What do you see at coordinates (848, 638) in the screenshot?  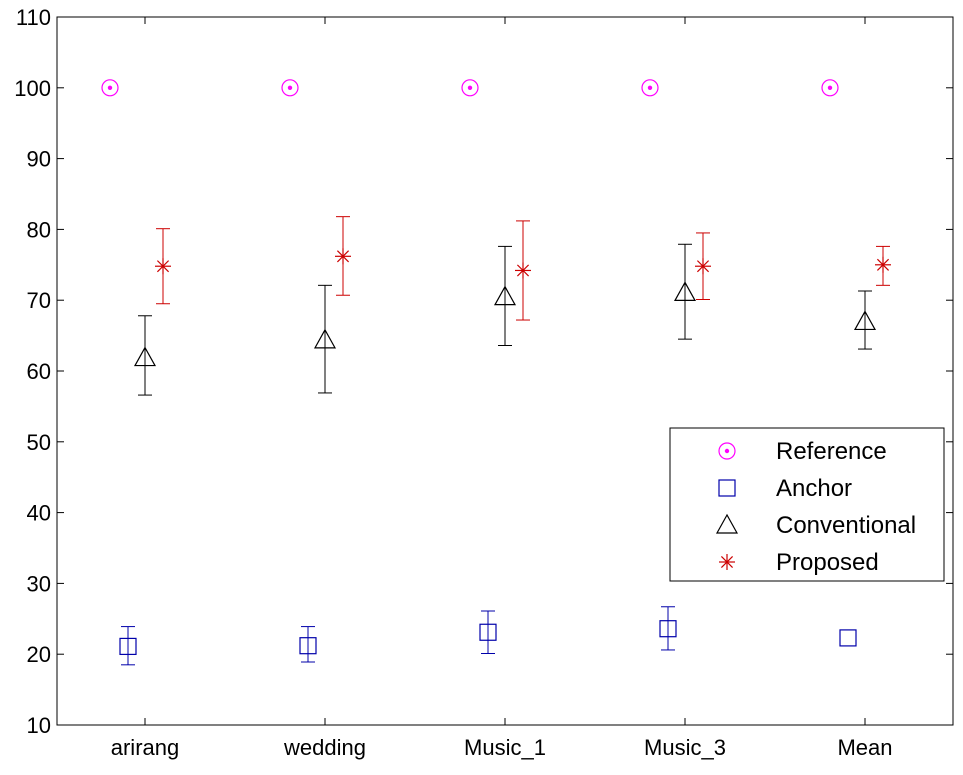 I see `point-anchor-mean` at bounding box center [848, 638].